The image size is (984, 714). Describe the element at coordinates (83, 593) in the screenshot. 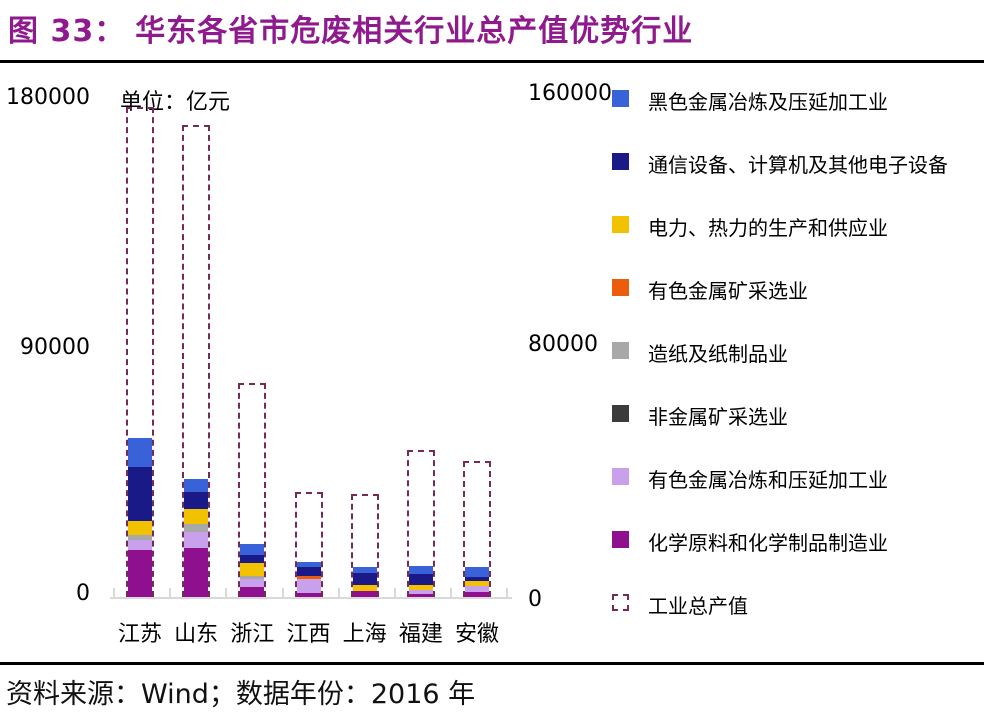

I see `left-axis-tick-0: 0` at that location.